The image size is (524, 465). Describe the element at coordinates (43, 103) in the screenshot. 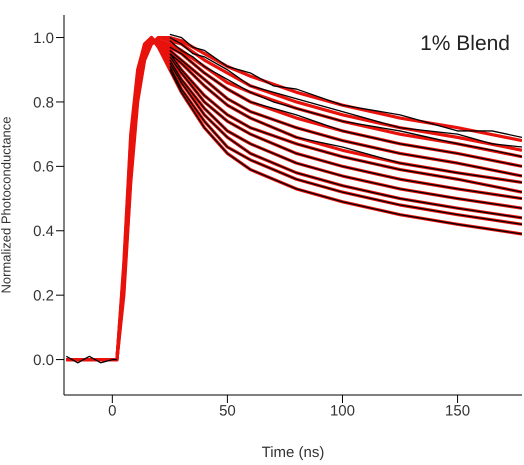

I see `y-tick-label: 0.8` at that location.